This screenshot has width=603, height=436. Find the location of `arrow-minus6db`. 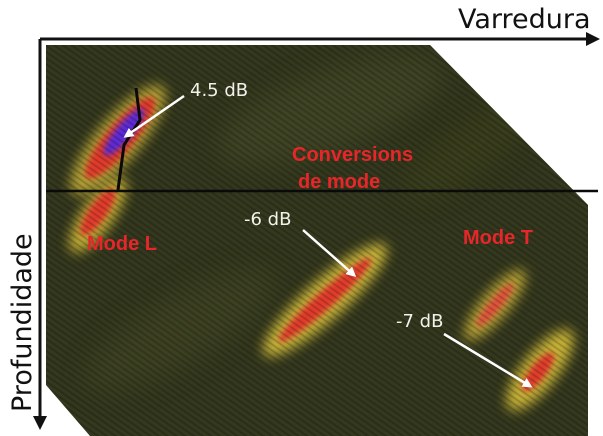

arrow-minus6db is located at coordinates (329, 253).